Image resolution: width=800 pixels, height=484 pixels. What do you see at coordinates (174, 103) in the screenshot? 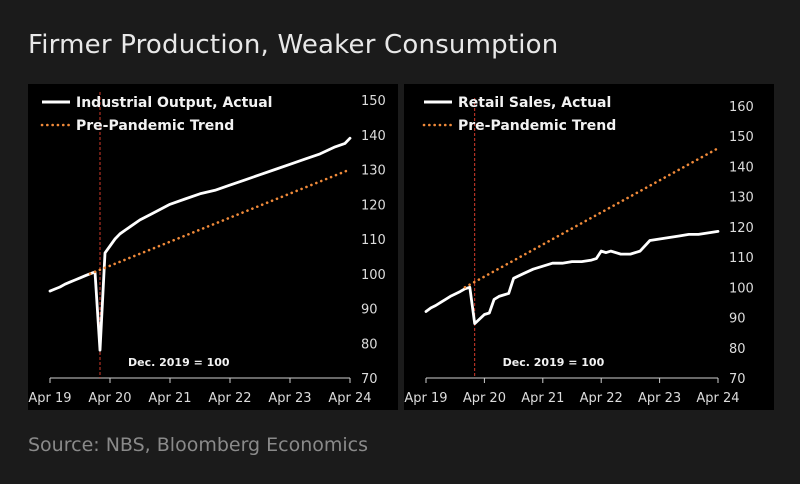
I see `legend-label-industrial-output-actual: Industrial Output, Actual` at bounding box center [174, 103].